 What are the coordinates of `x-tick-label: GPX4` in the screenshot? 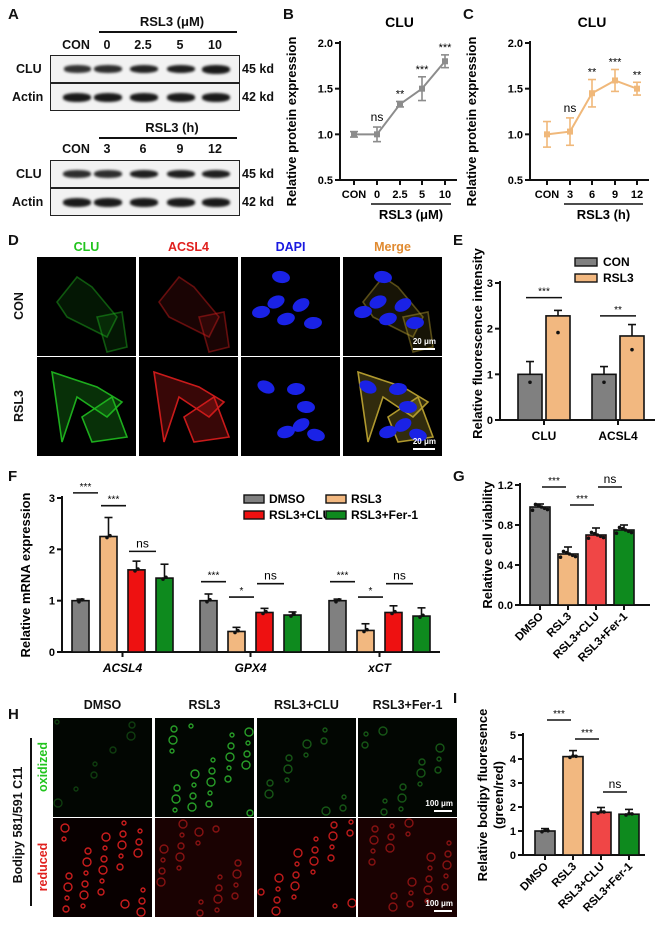 It's located at (250, 668).